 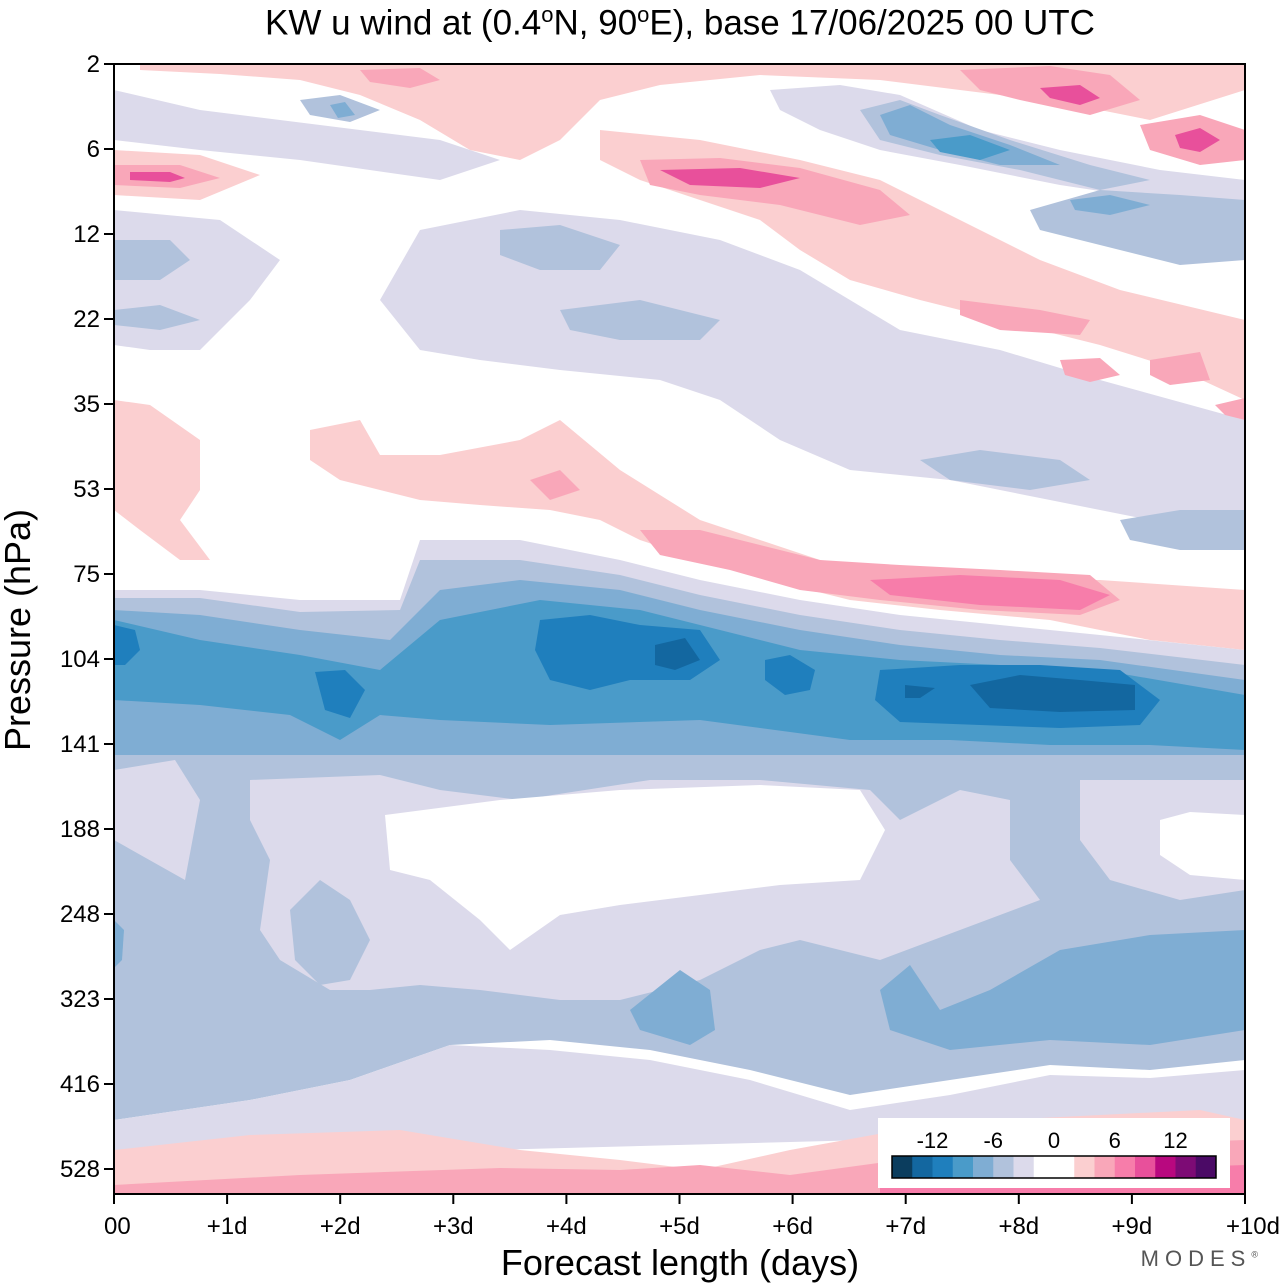 What do you see at coordinates (80, 914) in the screenshot?
I see `y-tick-label: 248` at bounding box center [80, 914].